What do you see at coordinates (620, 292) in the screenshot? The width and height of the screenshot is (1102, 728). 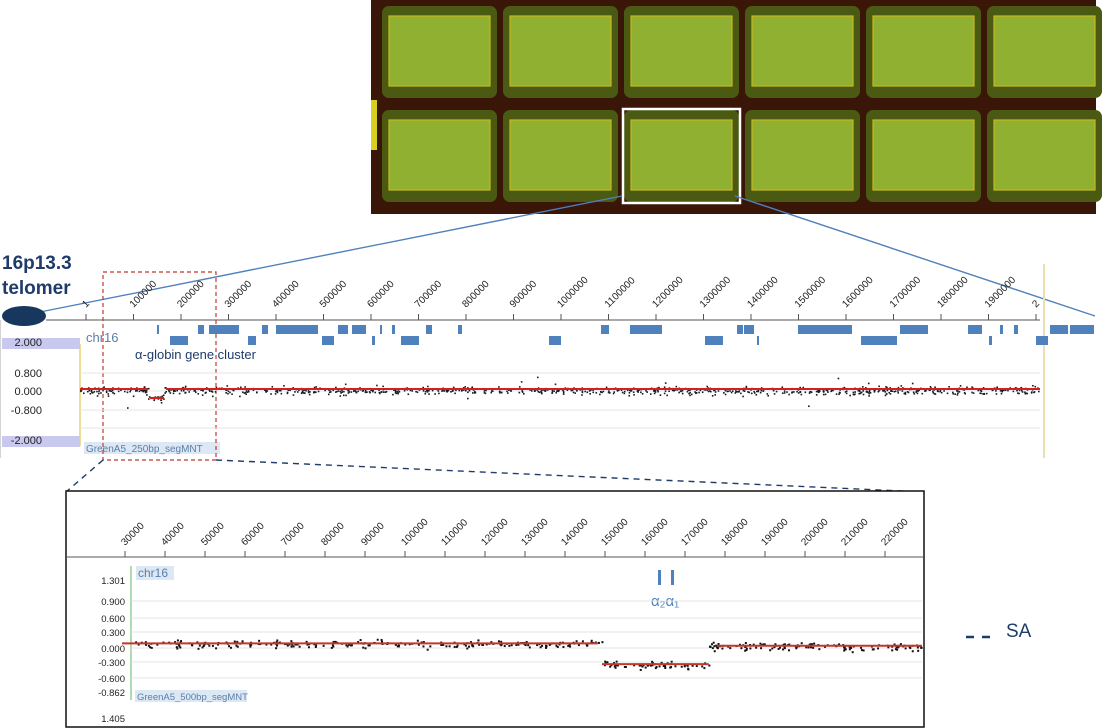 I see `upper-tick-label: 1100000` at bounding box center [620, 292].